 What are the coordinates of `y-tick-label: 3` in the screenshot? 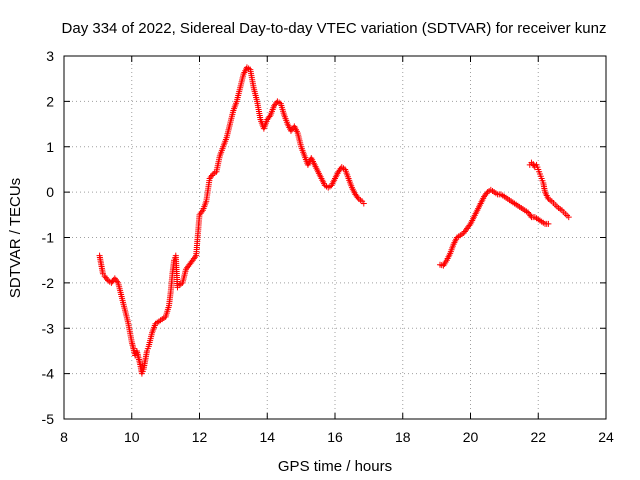 It's located at (50, 56).